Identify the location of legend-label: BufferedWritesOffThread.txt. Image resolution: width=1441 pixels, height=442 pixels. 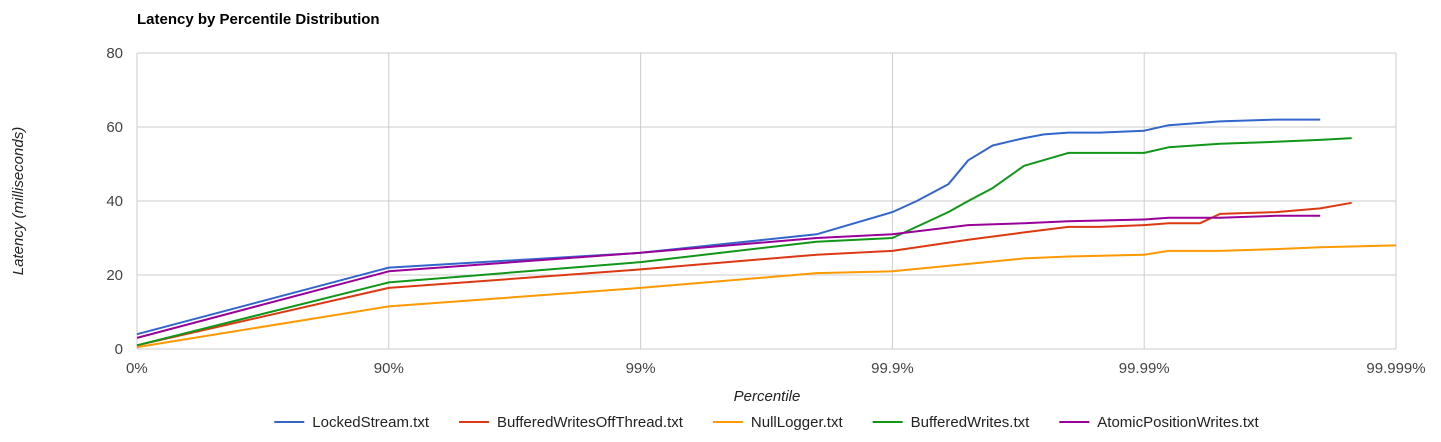
(590, 422).